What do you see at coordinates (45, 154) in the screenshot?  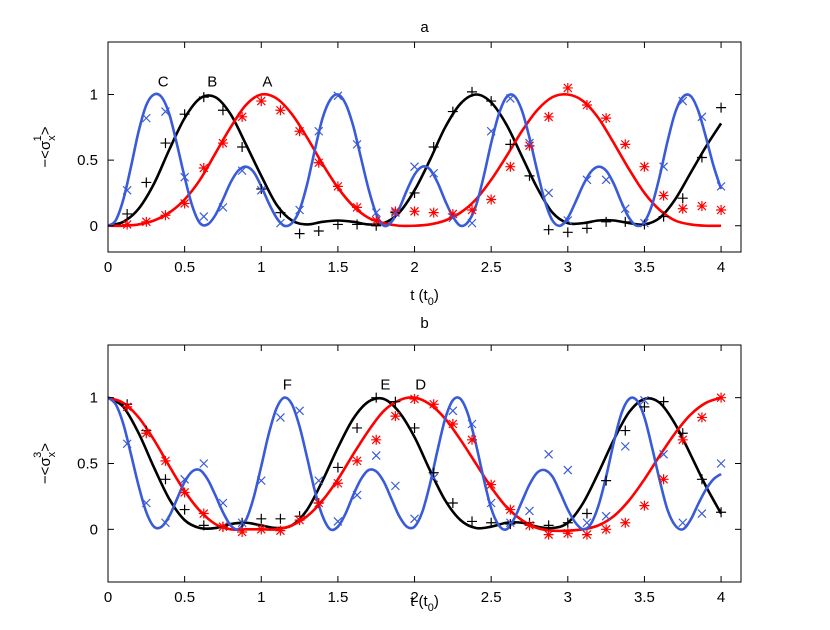 I see `y-label-text: −<σ` at bounding box center [45, 154].